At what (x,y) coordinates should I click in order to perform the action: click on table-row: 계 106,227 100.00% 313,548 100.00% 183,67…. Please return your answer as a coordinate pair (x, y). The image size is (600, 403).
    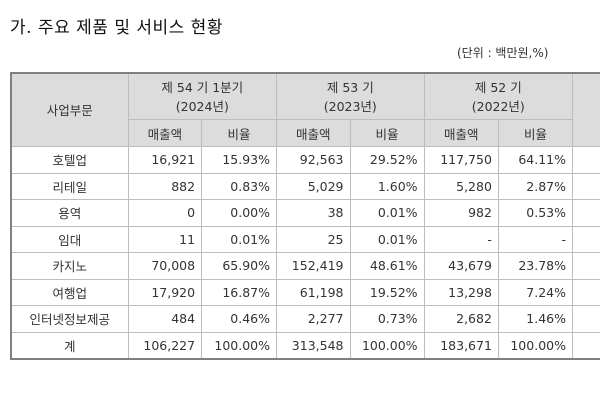
    Looking at the image, I should click on (305, 345).